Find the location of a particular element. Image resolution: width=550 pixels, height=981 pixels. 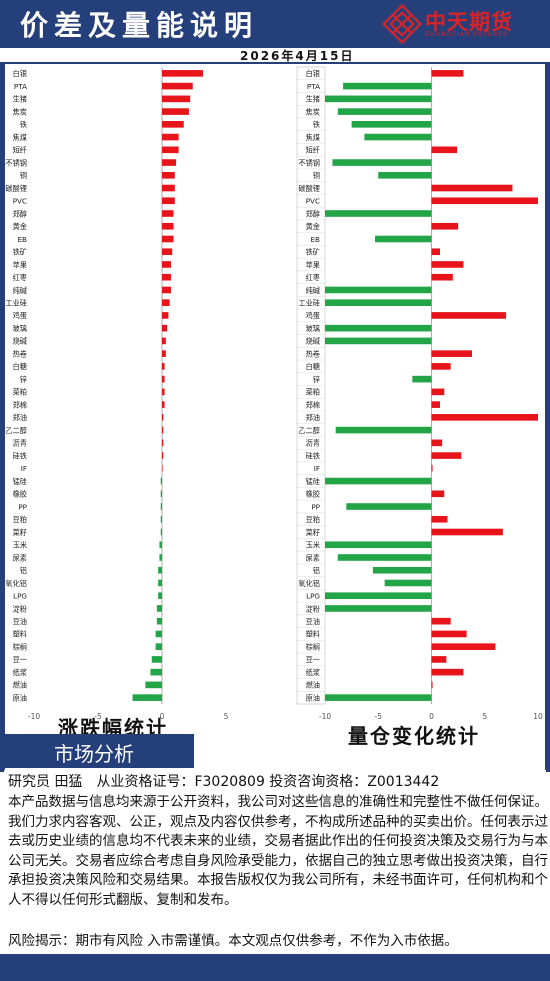

change-category-label: 热卷 is located at coordinates (20, 353).